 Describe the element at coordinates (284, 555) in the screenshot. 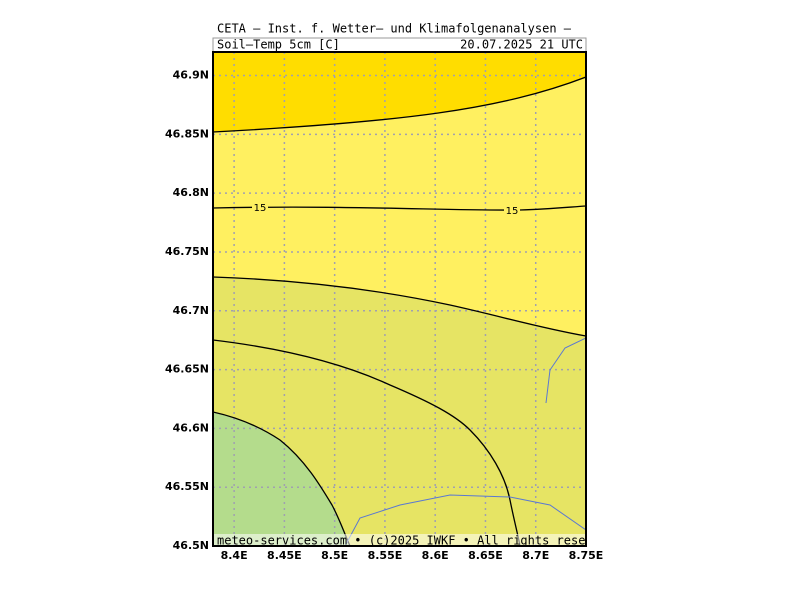

I see `x-tick-label: 8.45E` at that location.